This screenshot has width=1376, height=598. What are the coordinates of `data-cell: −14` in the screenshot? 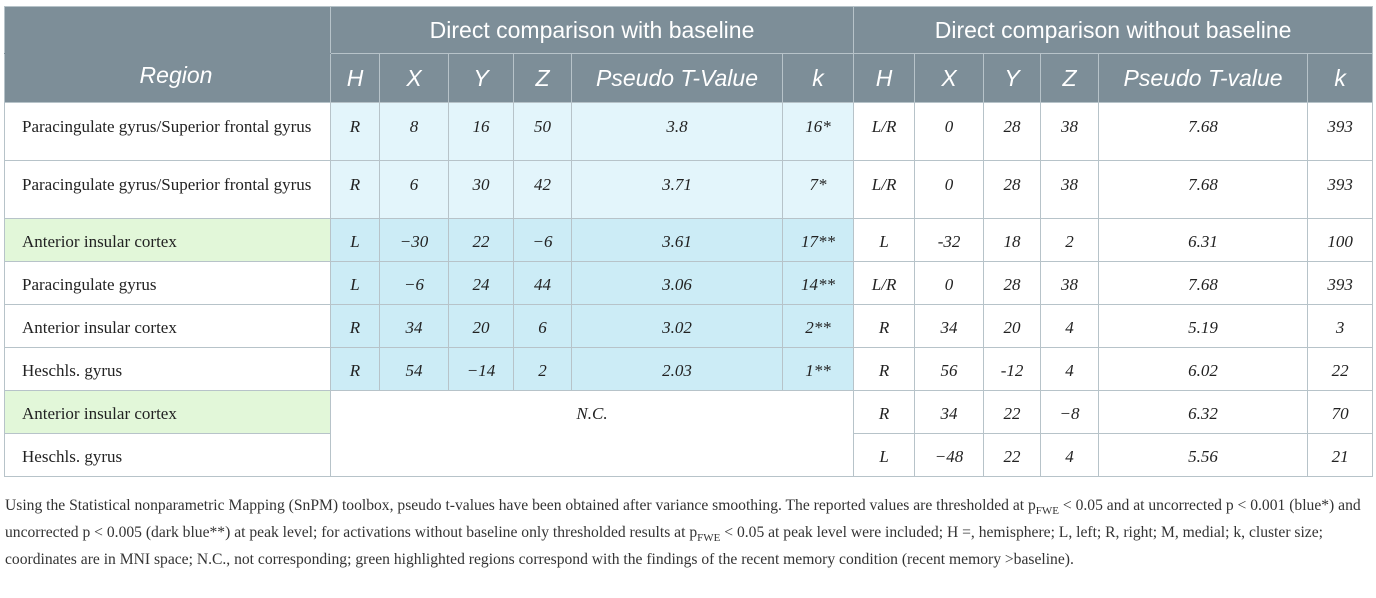 It's located at (481, 369).